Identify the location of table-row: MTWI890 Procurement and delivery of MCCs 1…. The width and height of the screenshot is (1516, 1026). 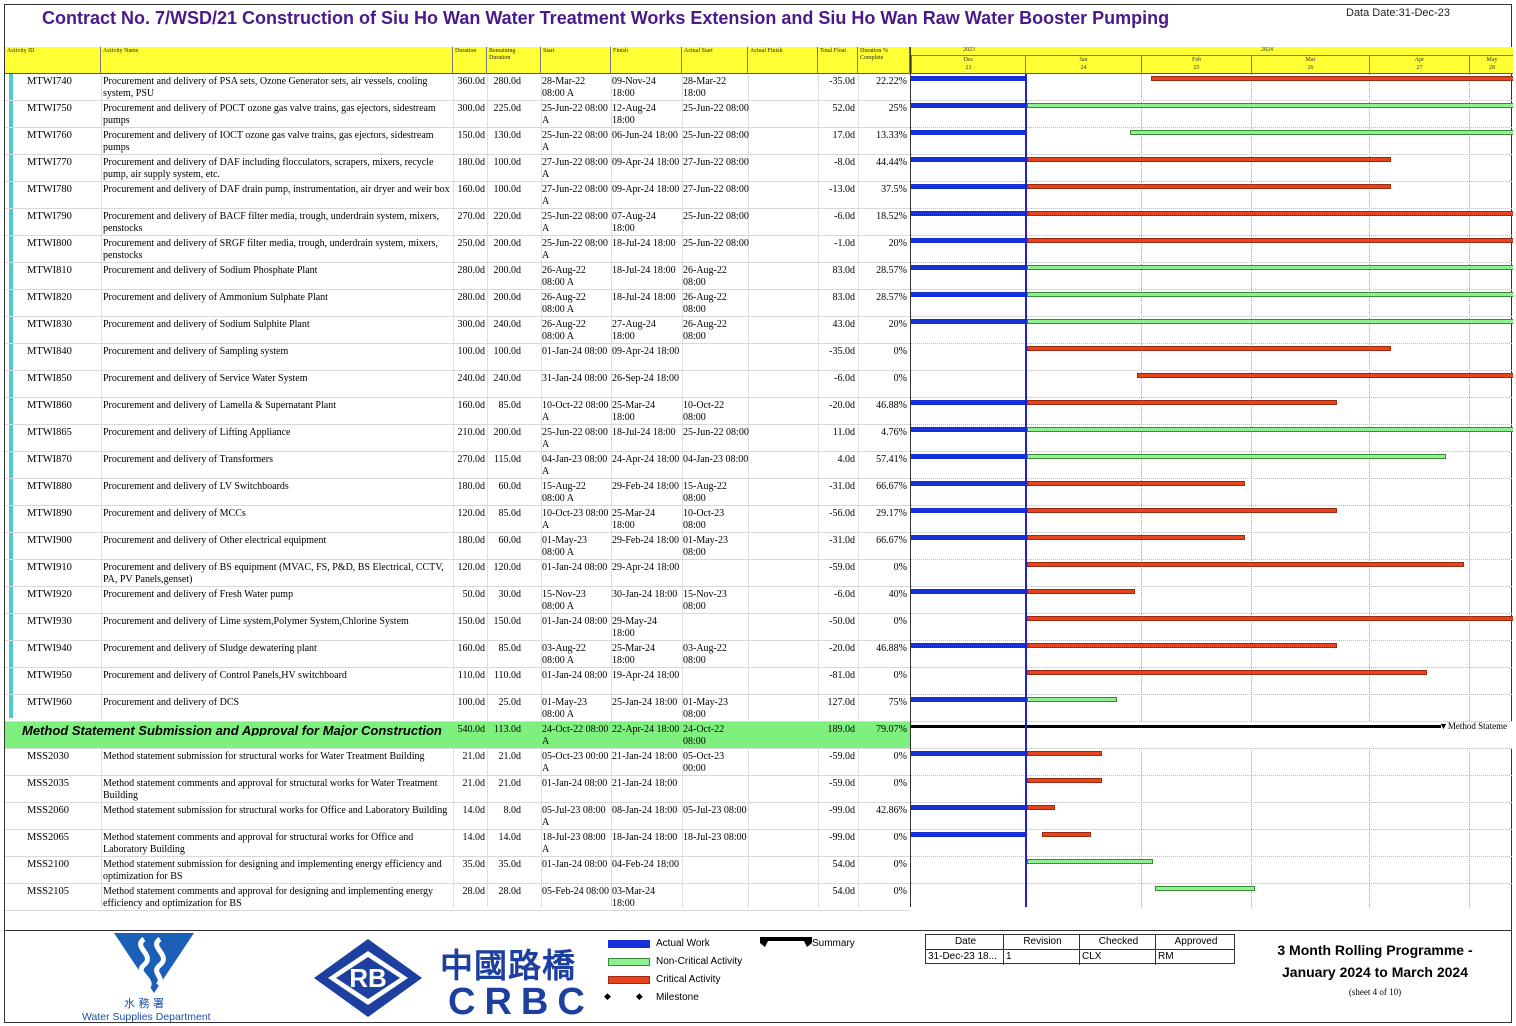
(457, 519).